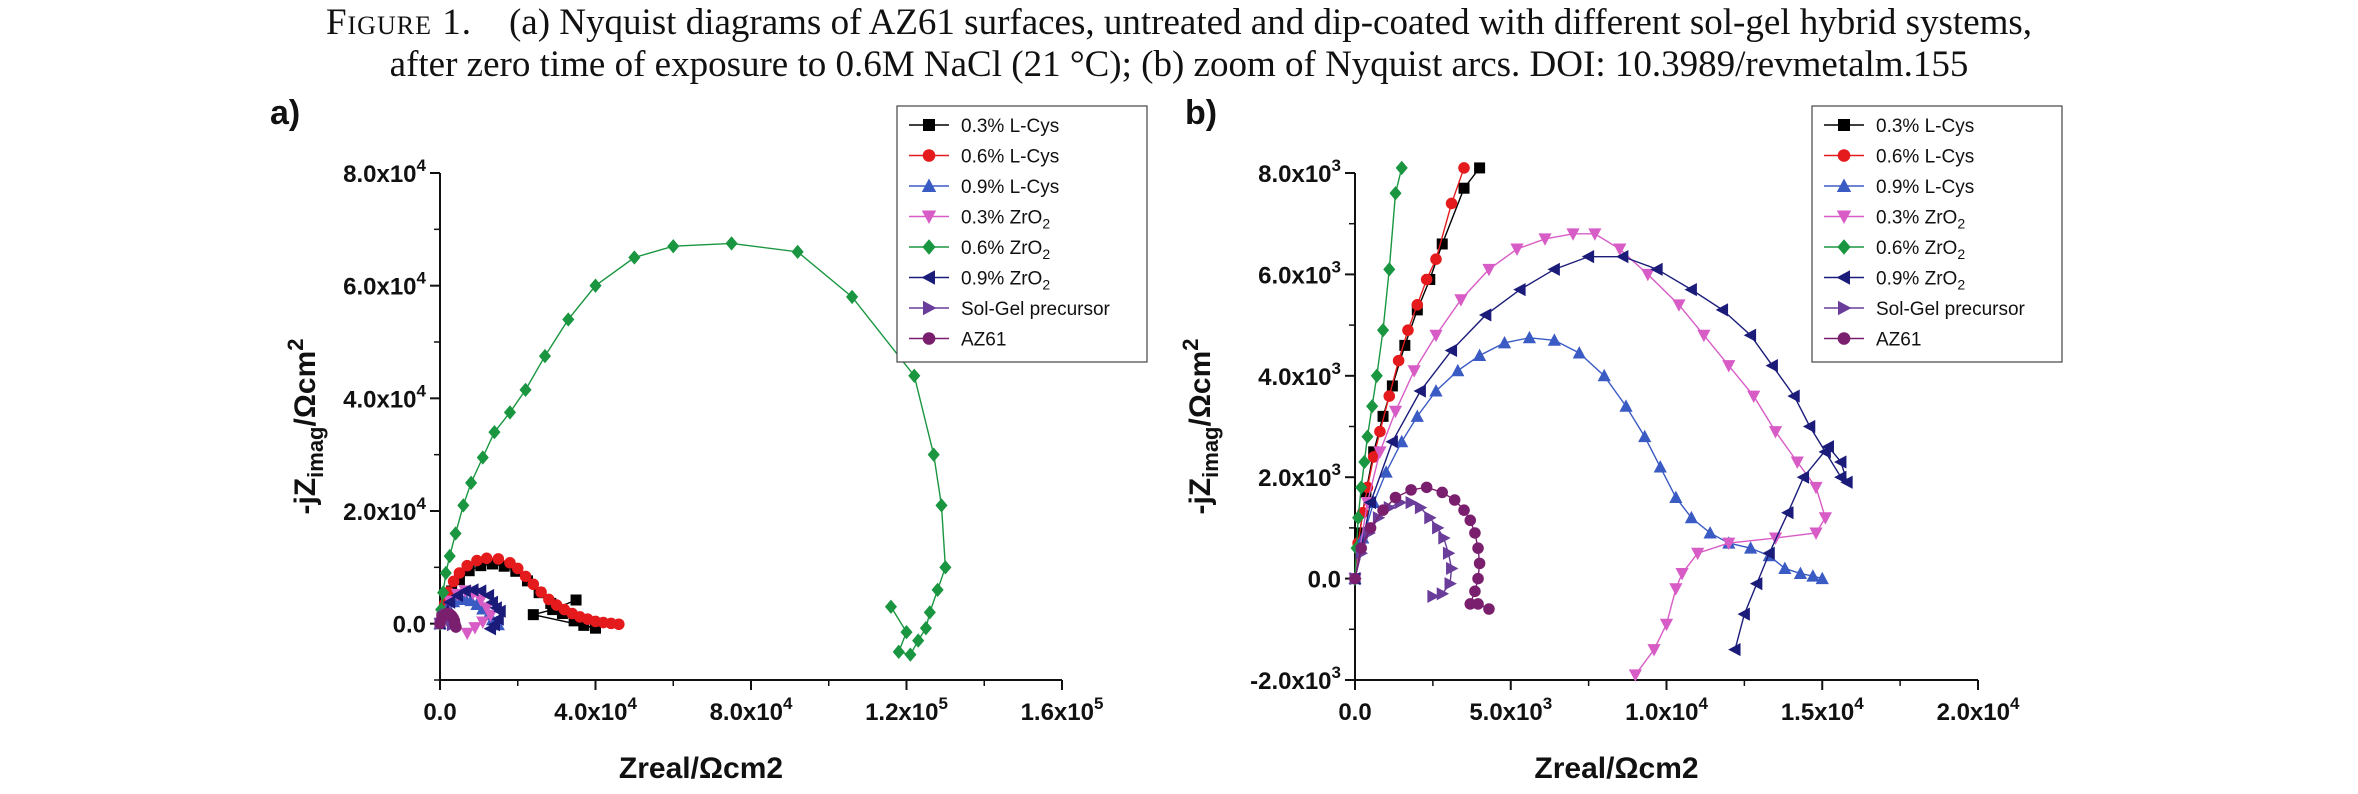  Describe the element at coordinates (693, 449) in the screenshot. I see `panel-a-series-line` at that location.